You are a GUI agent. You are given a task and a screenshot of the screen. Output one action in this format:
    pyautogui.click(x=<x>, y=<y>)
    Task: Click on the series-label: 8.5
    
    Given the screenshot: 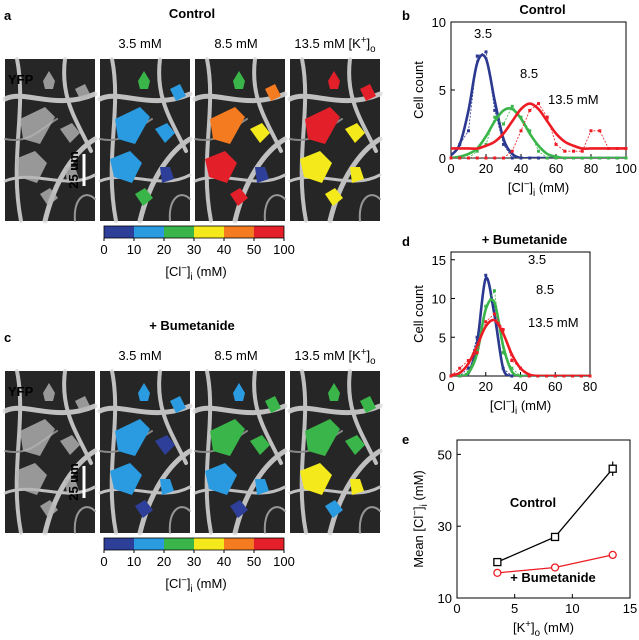 What is the action you would take?
    pyautogui.click(x=529, y=73)
    